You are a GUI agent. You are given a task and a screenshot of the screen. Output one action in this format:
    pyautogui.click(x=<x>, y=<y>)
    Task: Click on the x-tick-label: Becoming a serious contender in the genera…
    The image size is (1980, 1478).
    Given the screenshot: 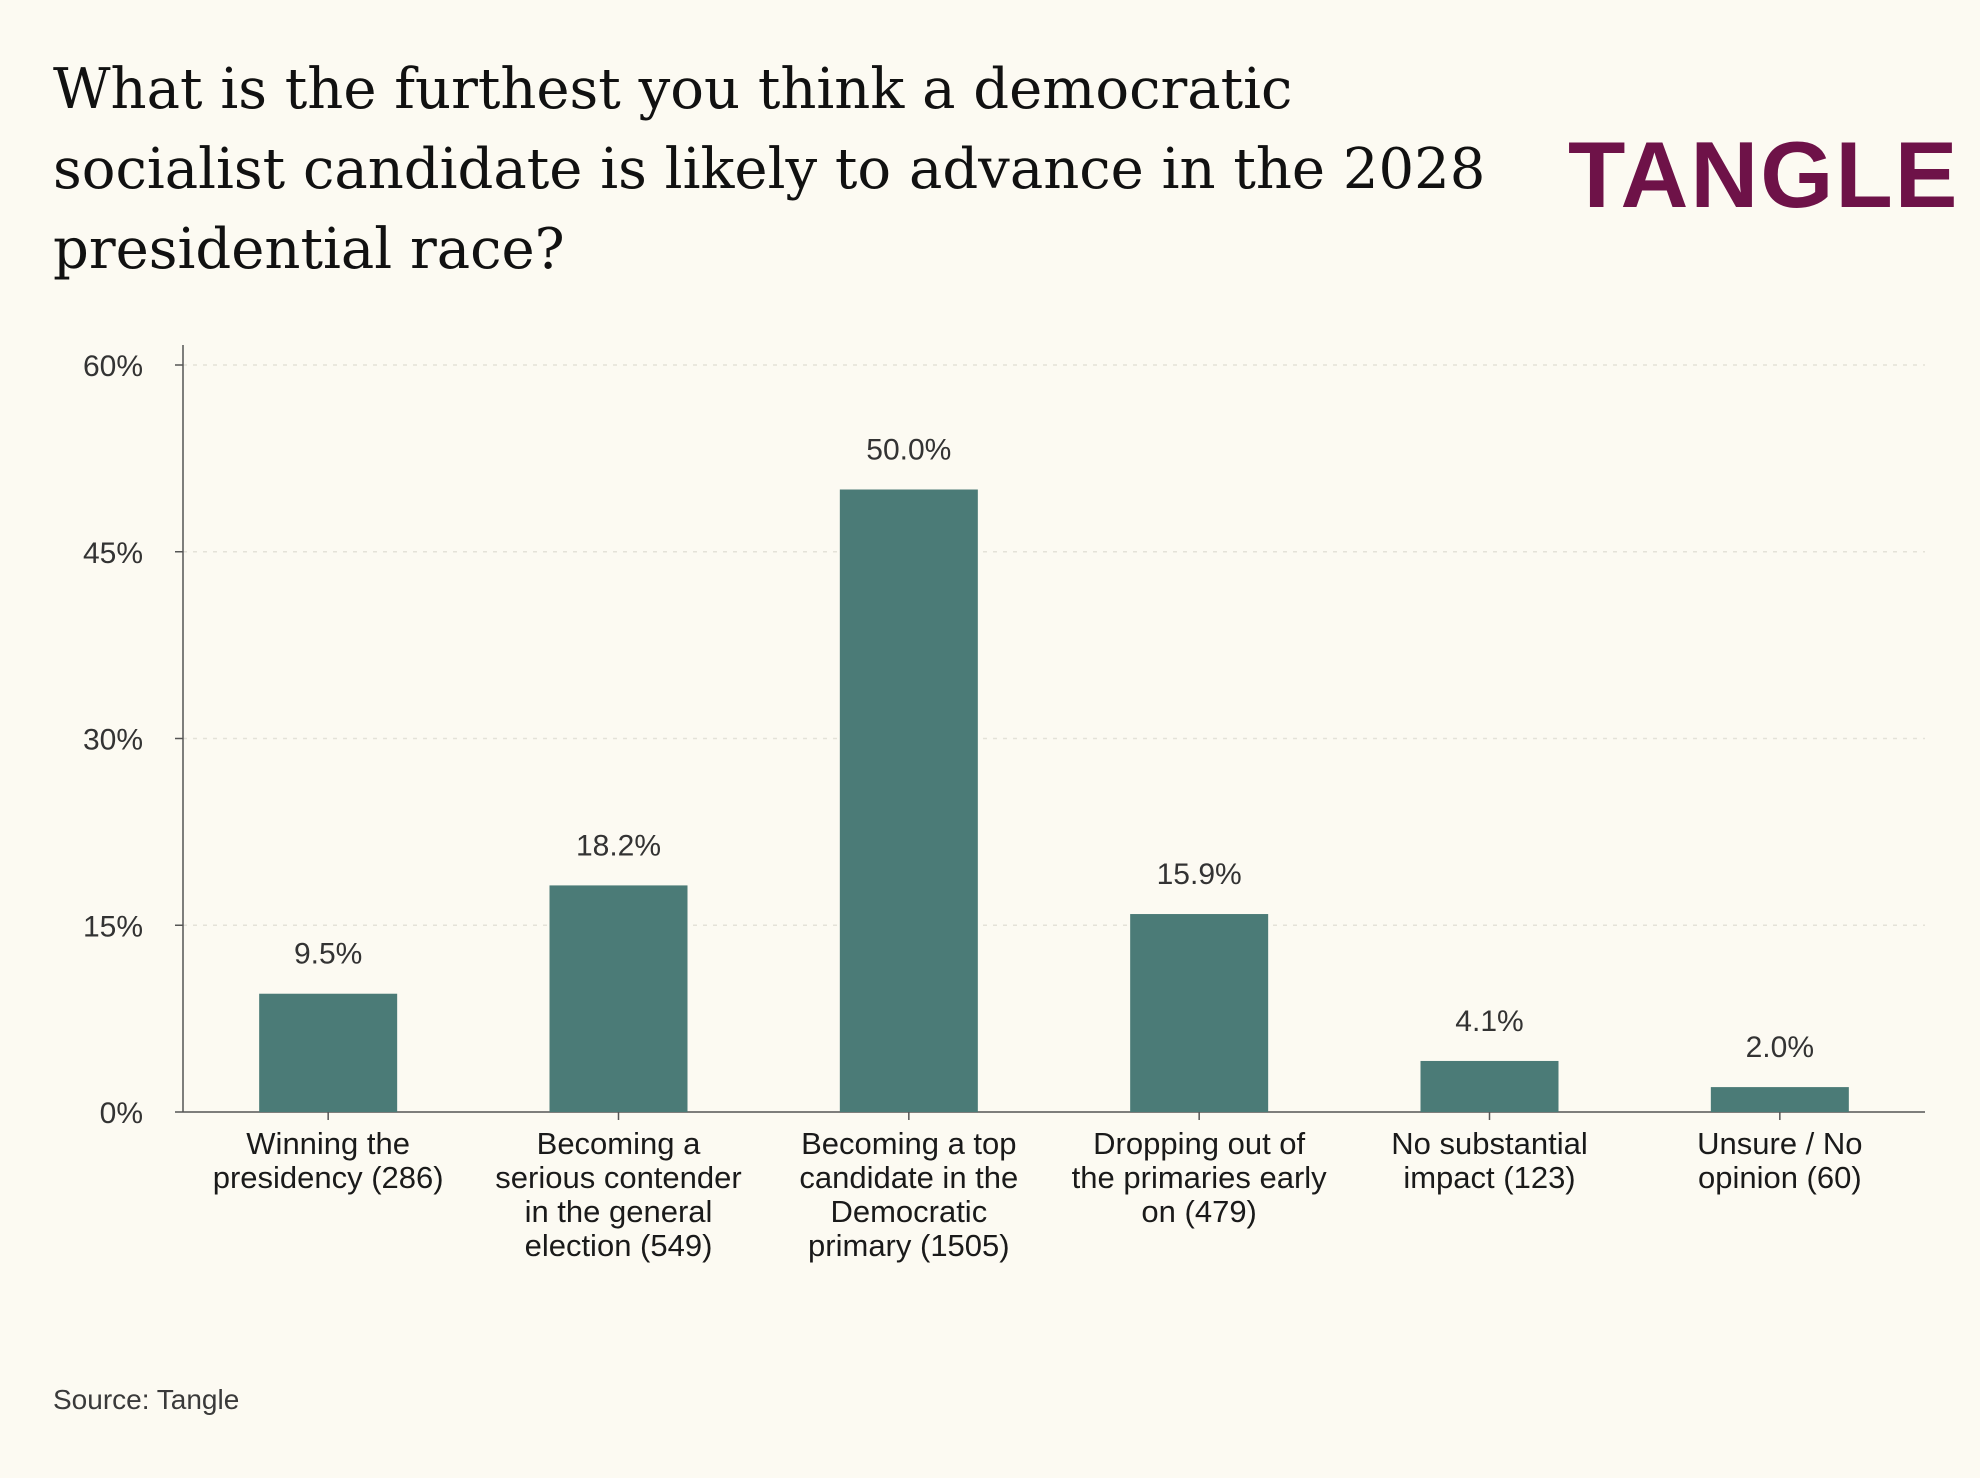 What is the action you would take?
    pyautogui.click(x=618, y=1194)
    